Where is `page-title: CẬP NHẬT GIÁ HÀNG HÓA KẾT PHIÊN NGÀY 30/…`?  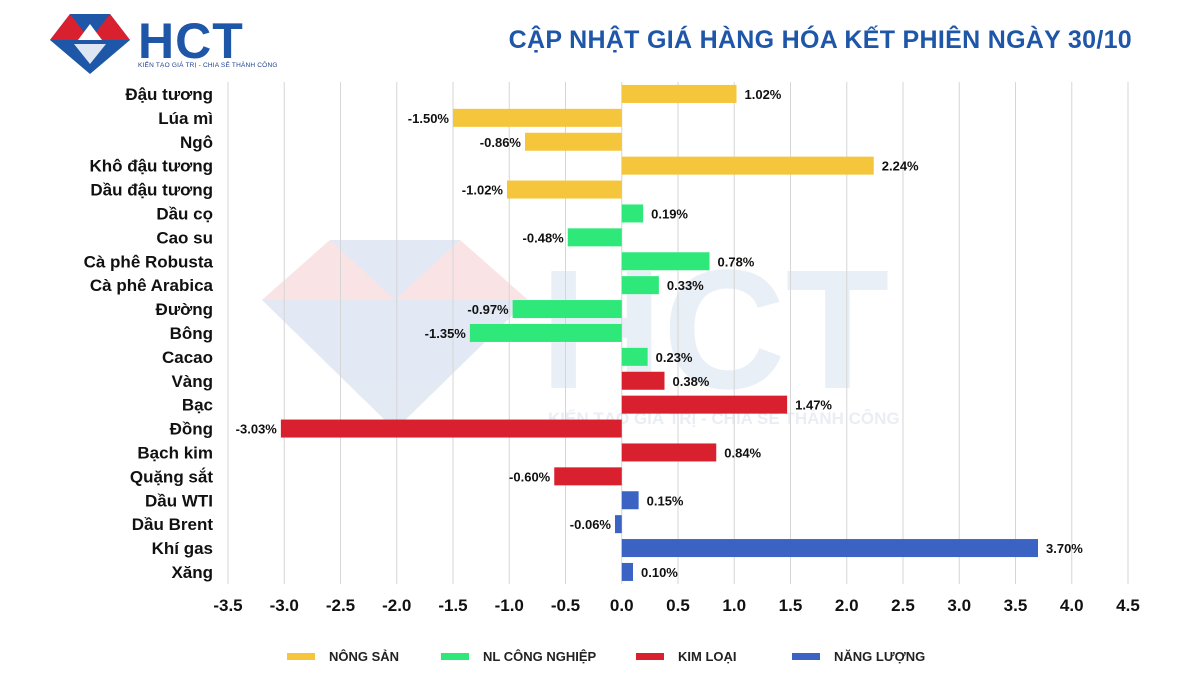 page-title: CẬP NHẬT GIÁ HÀNG HÓA KẾT PHIÊN NGÀY 30/… is located at coordinates (820, 40).